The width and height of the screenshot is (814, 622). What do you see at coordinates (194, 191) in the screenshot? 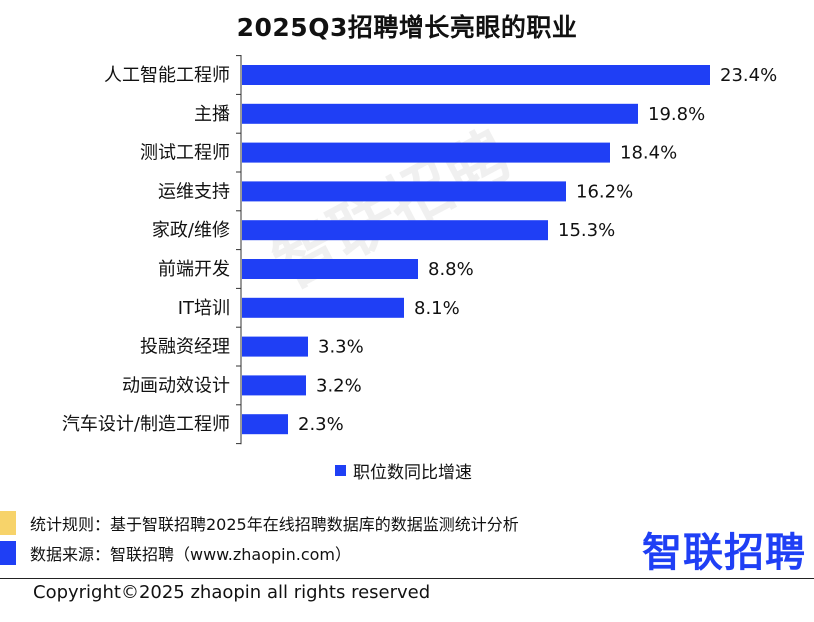
I see `category-label: 运维支持` at bounding box center [194, 191].